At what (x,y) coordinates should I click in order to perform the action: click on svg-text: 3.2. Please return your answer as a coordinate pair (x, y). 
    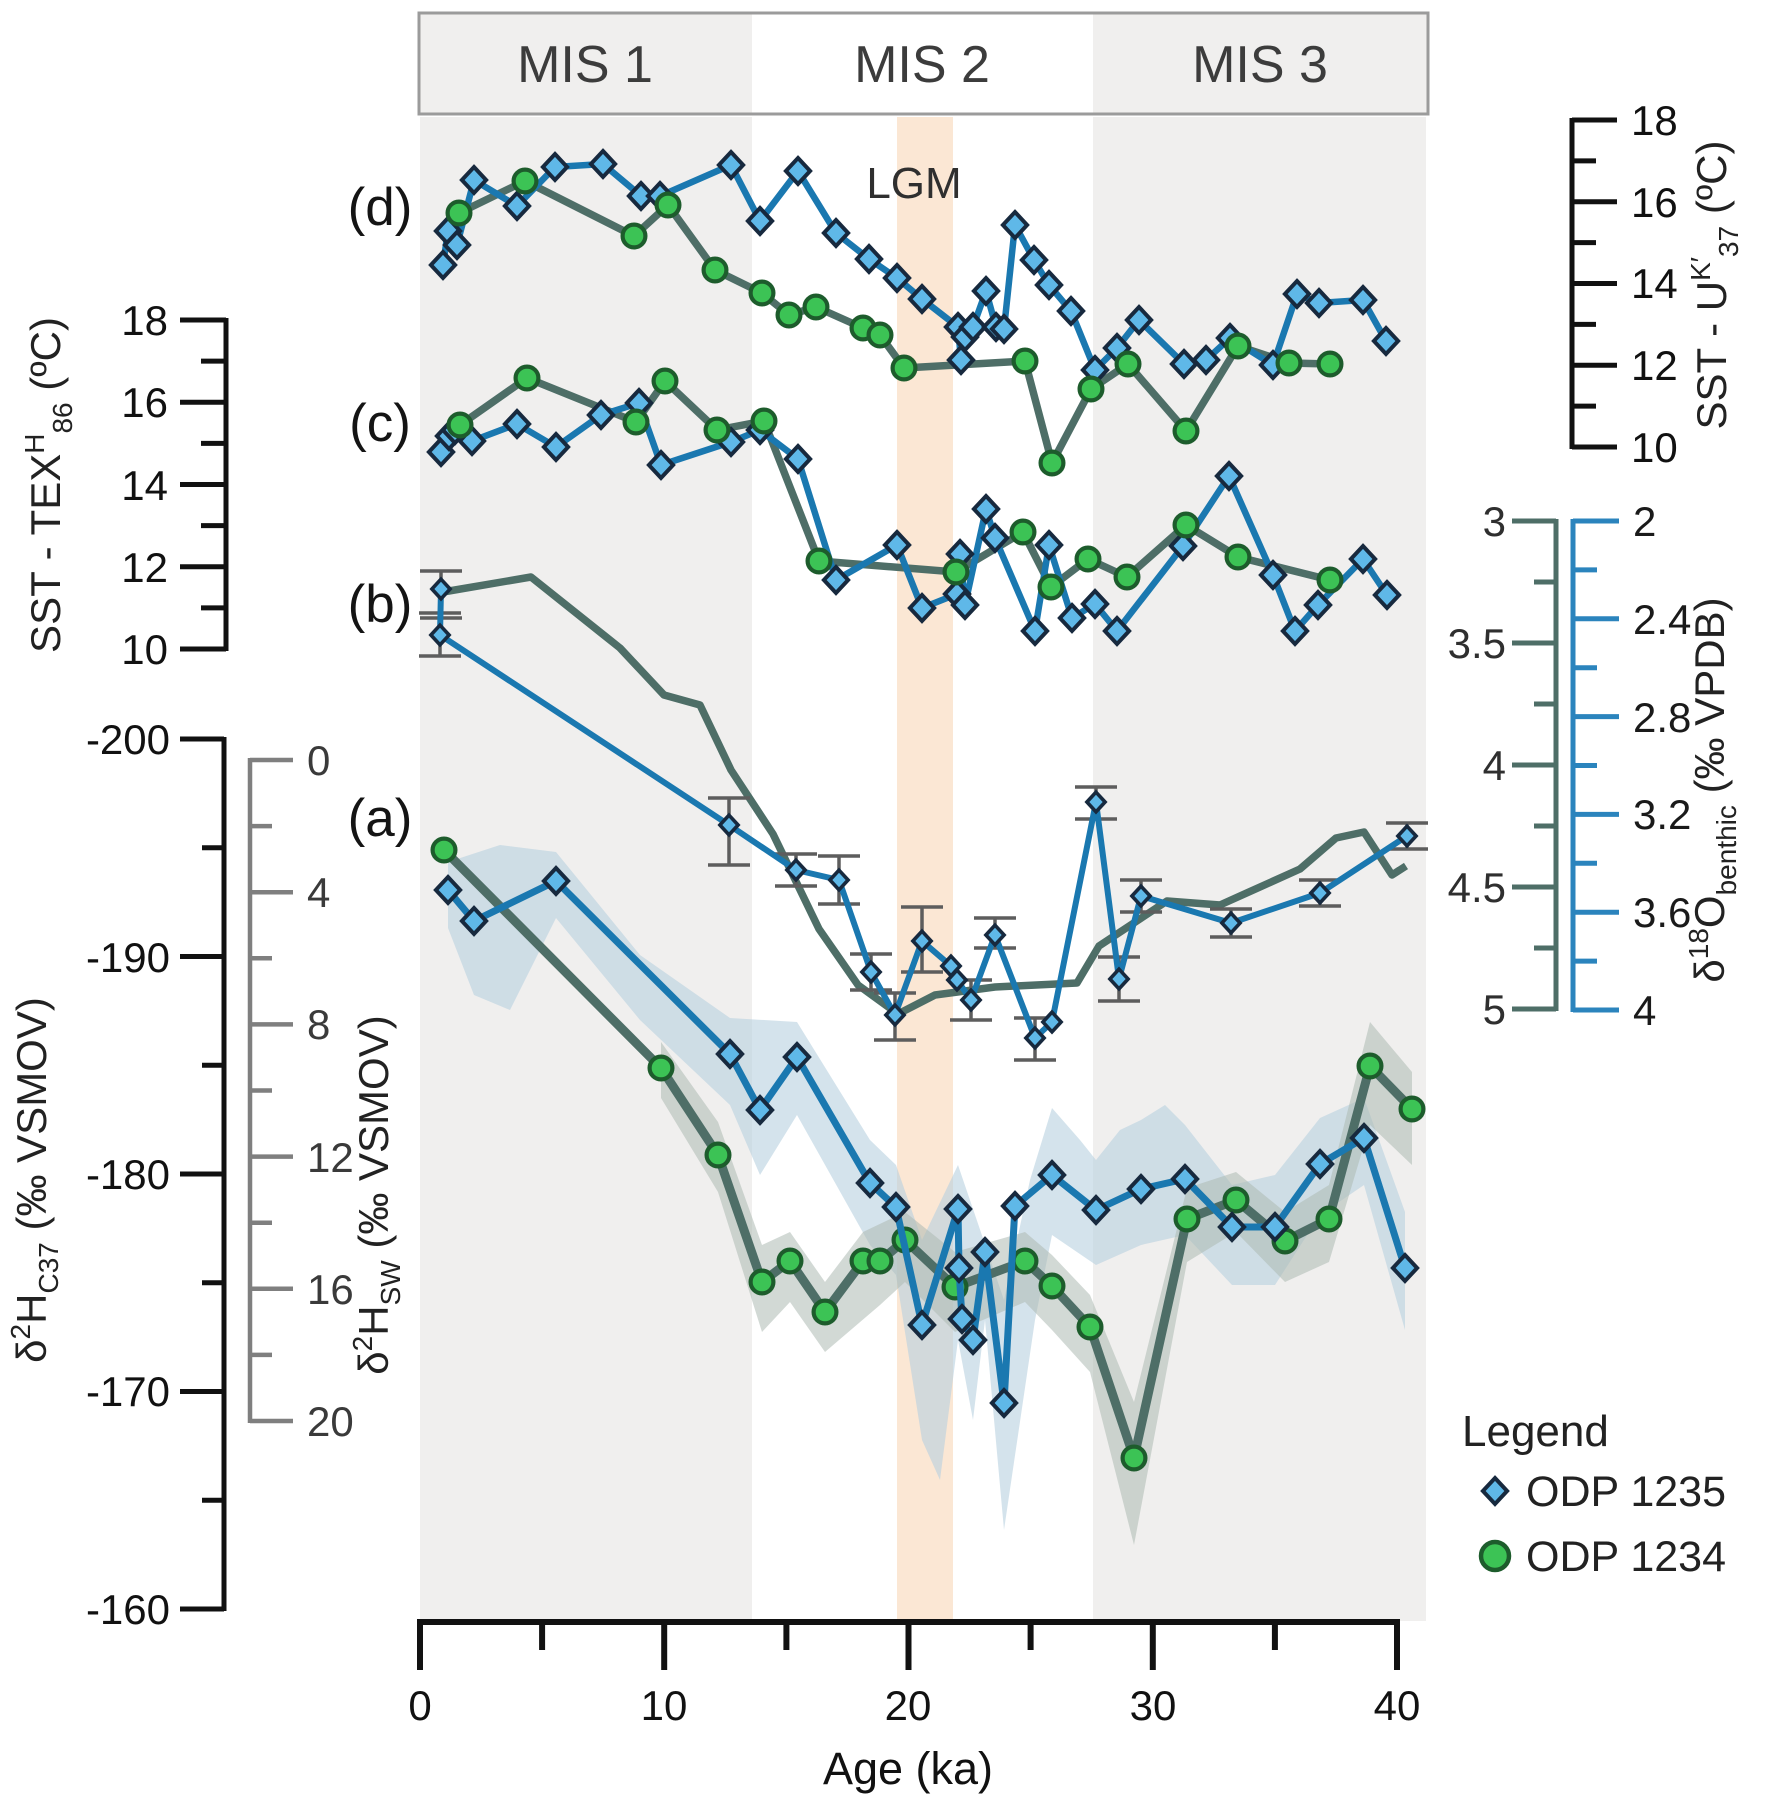
    Looking at the image, I should click on (1662, 814).